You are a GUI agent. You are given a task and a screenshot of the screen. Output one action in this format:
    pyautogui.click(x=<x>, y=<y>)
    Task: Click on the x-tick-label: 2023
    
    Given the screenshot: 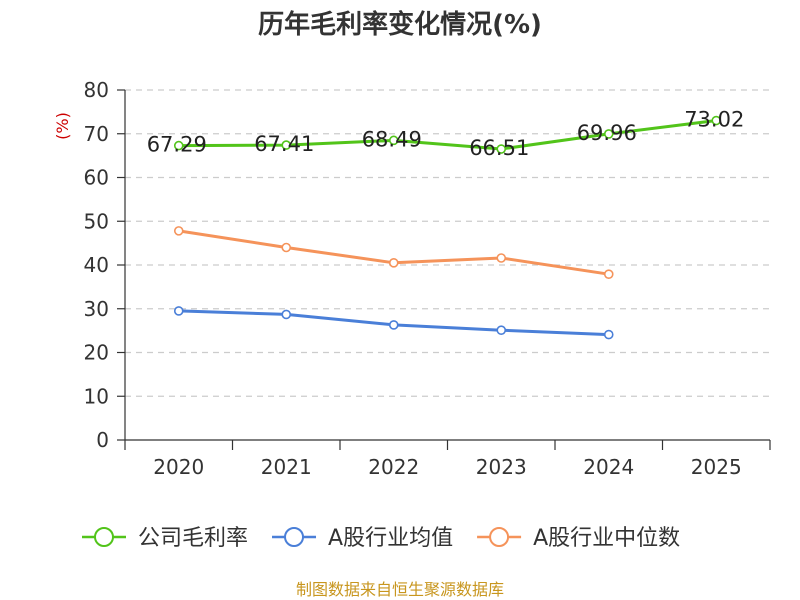 What is the action you would take?
    pyautogui.click(x=501, y=467)
    